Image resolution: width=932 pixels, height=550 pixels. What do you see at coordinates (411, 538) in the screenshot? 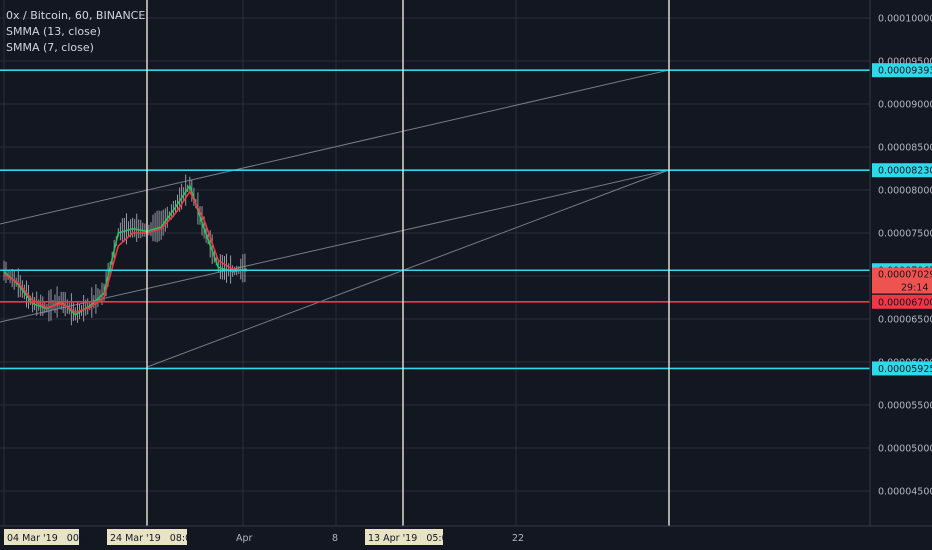
I see `time-label-4: 13 Apr '19 05:00` at bounding box center [411, 538].